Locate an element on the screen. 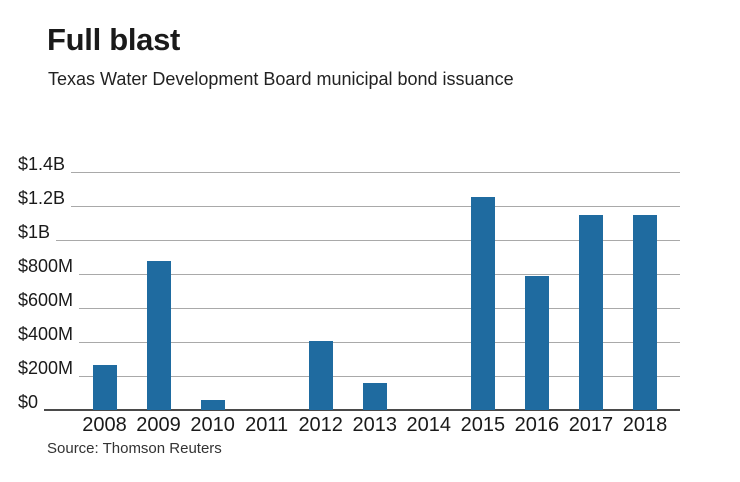 The width and height of the screenshot is (740, 482). x-axis-tick-label: 2011 is located at coordinates (267, 425).